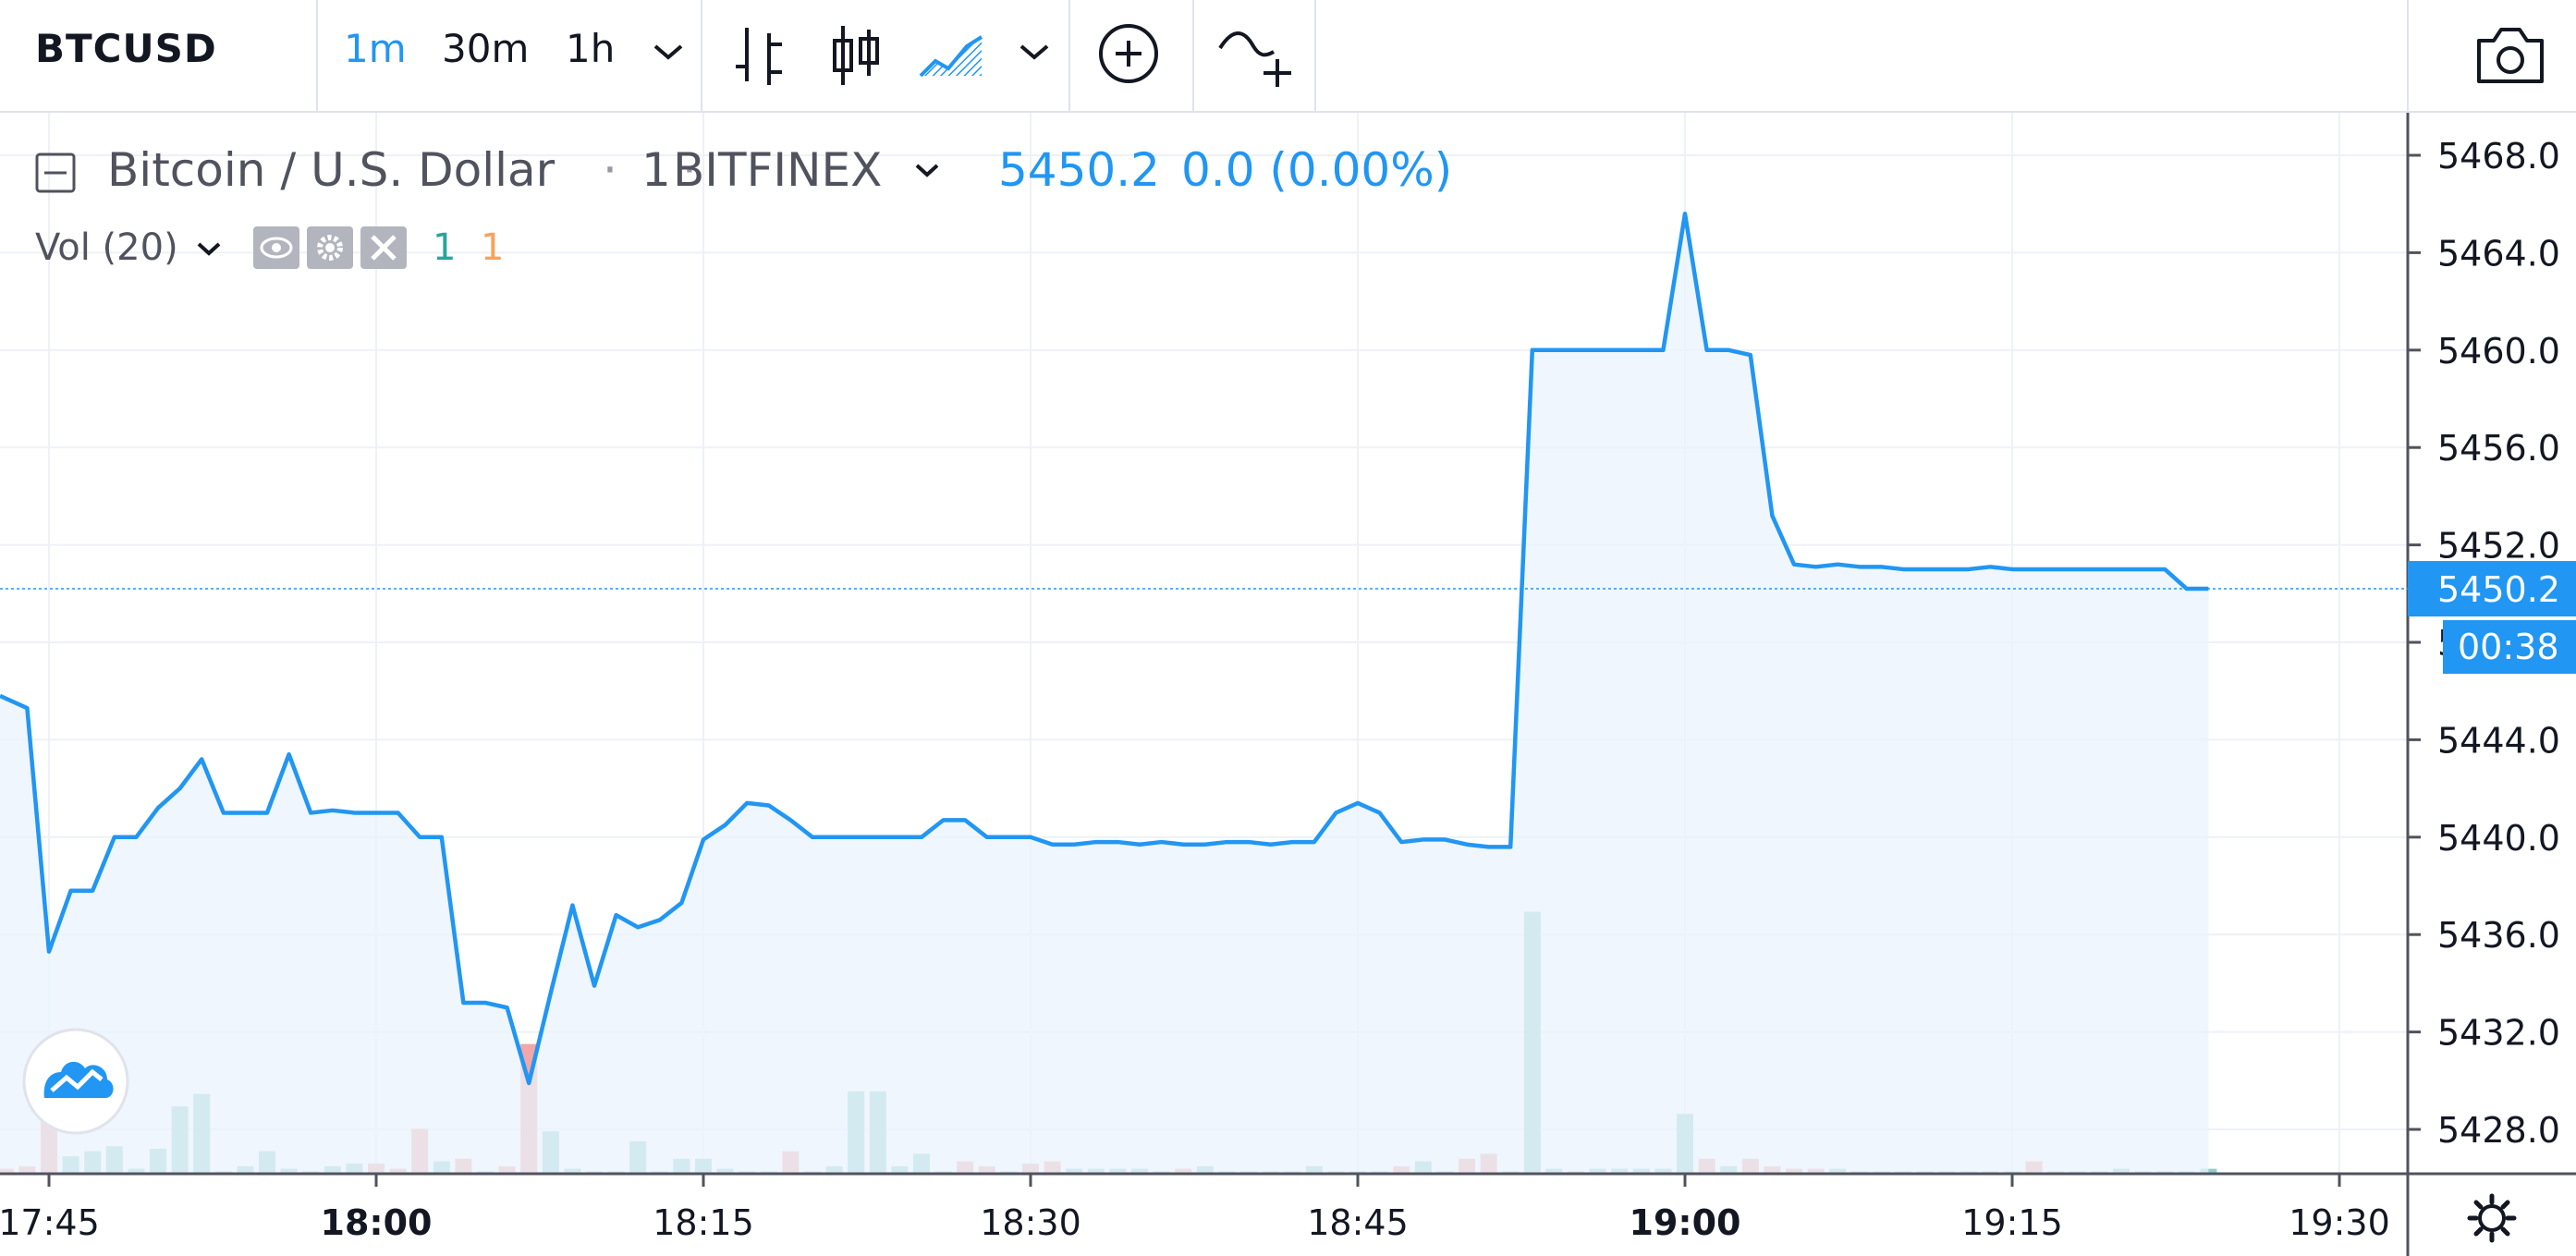  What do you see at coordinates (1030, 1223) in the screenshot?
I see `time-tick-label: 18:30` at bounding box center [1030, 1223].